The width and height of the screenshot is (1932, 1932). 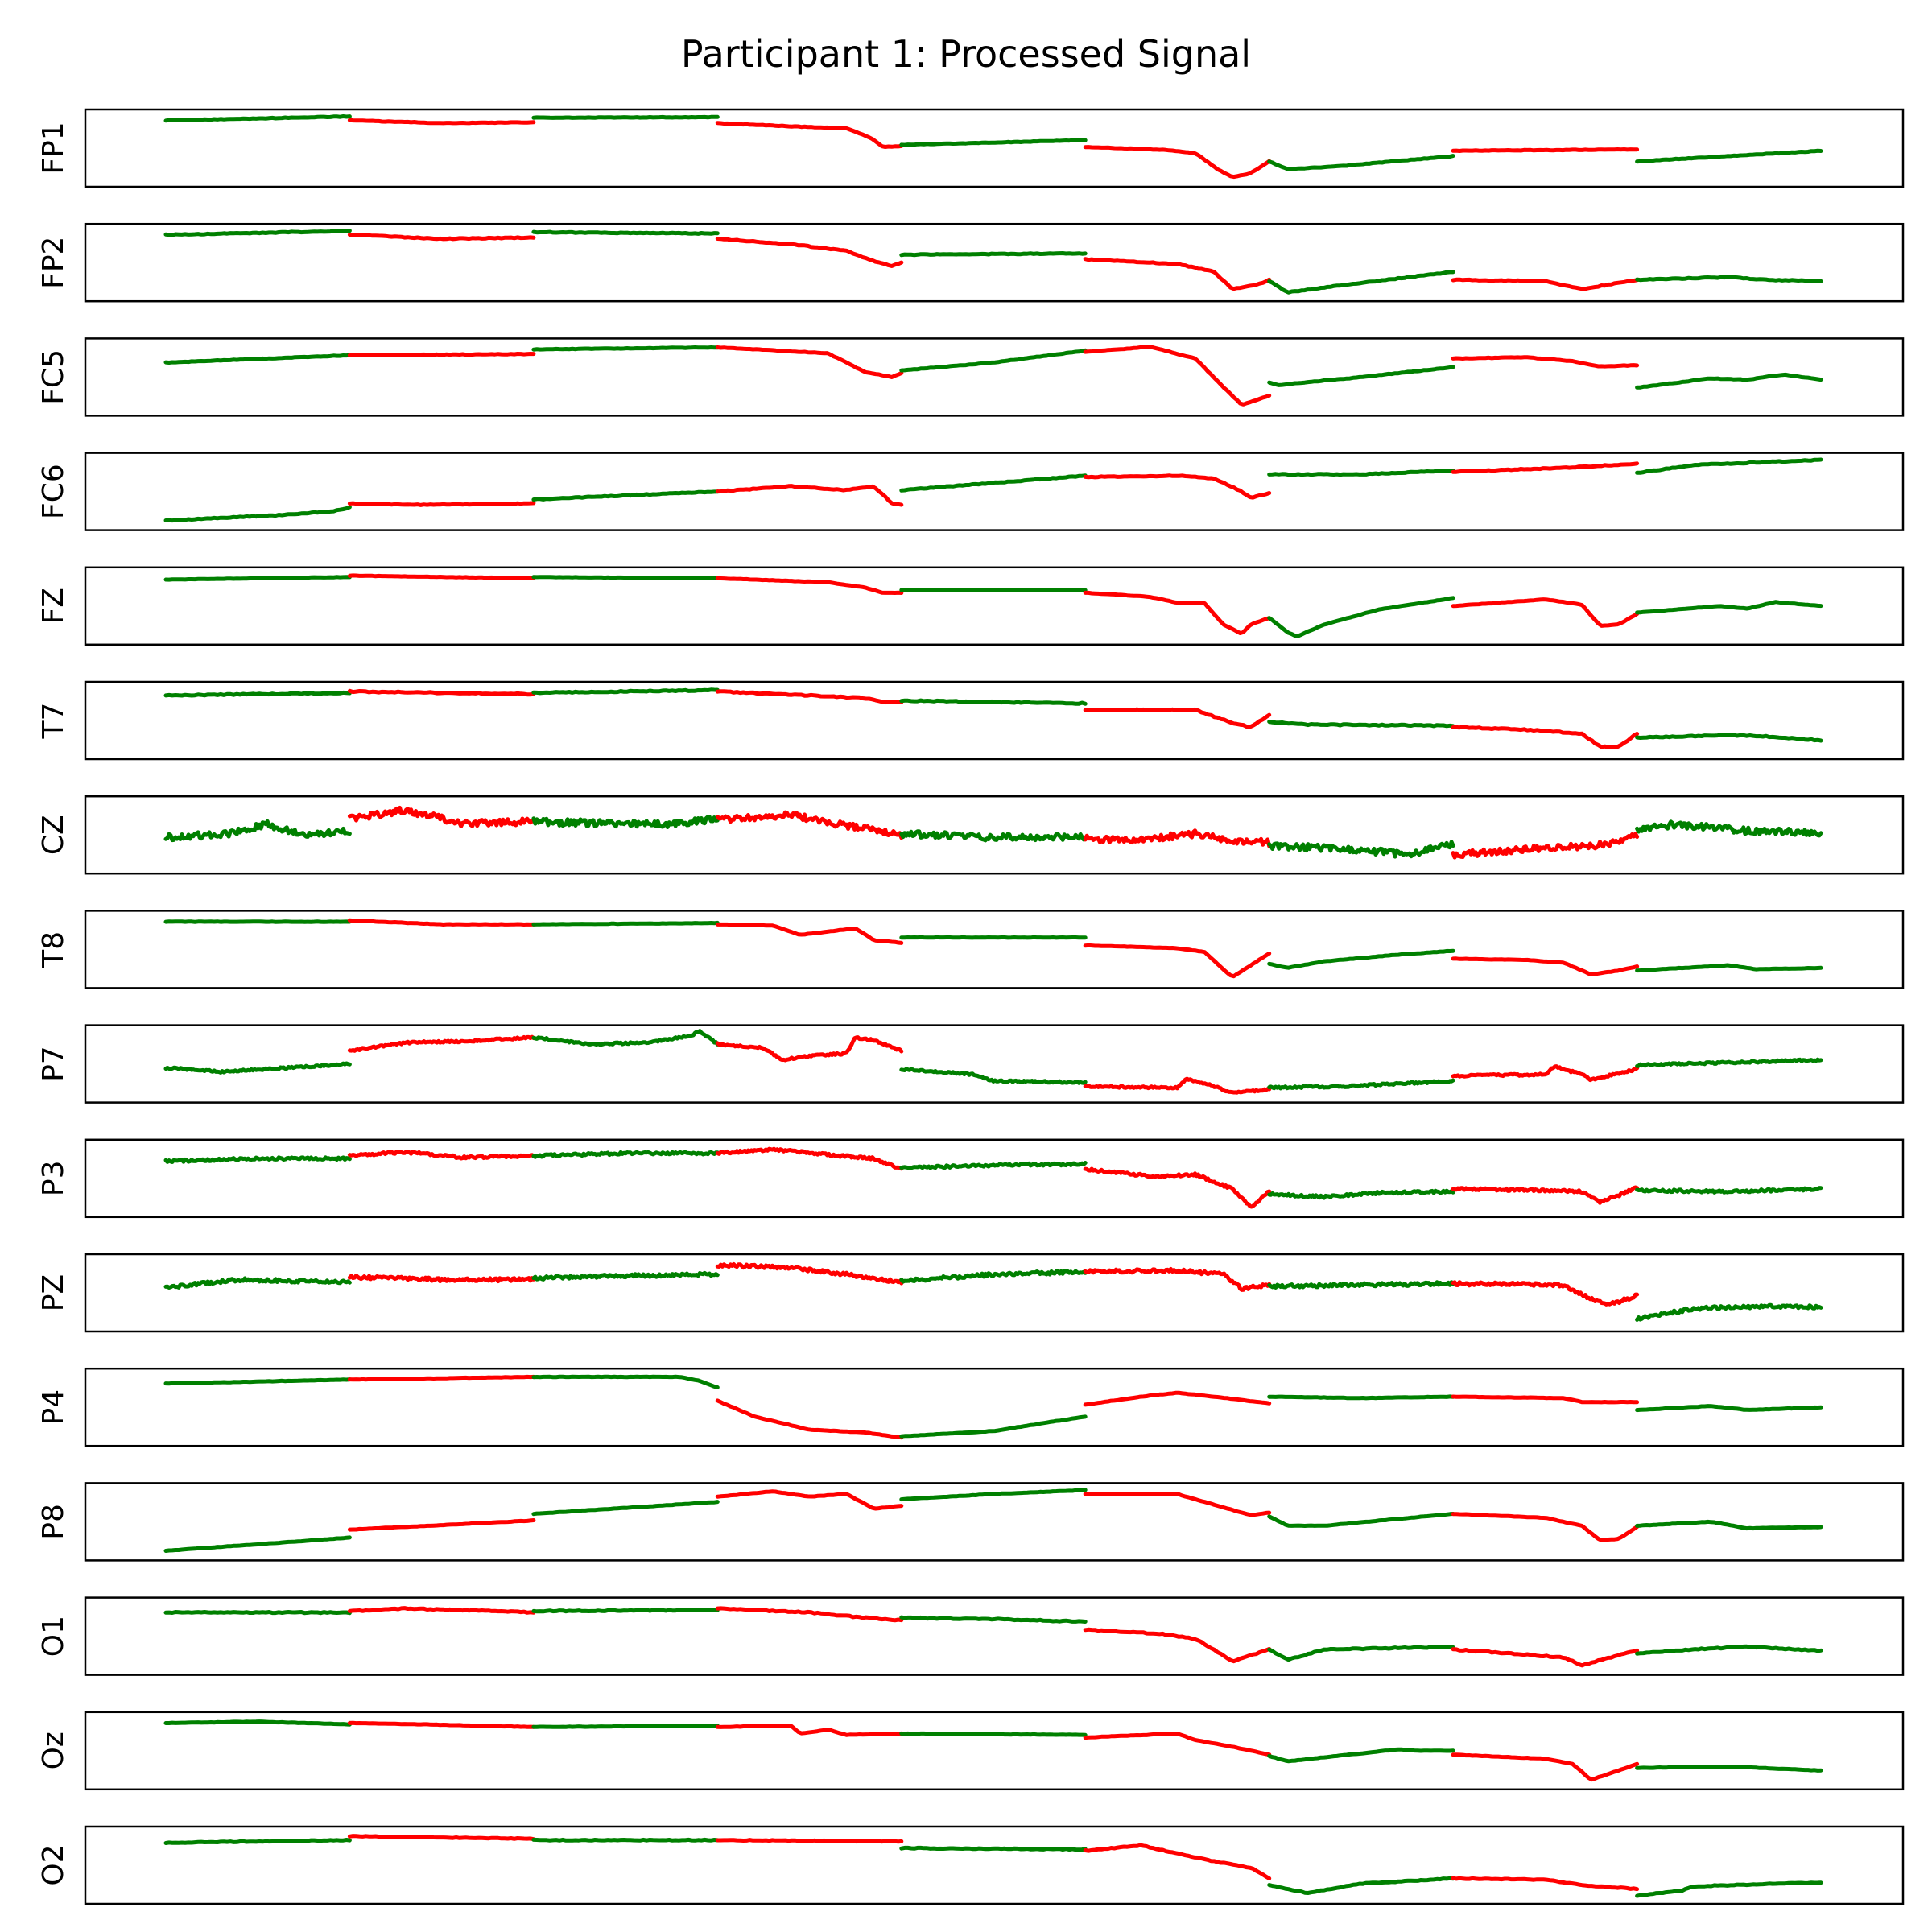 I want to click on channel-label: T7, so click(x=53, y=721).